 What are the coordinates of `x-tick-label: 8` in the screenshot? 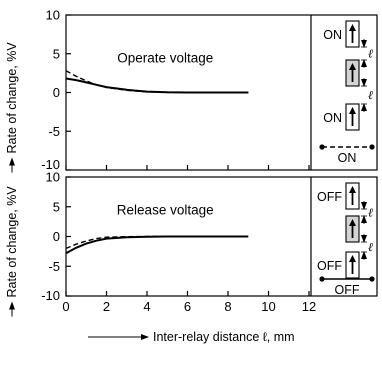 It's located at (227, 306).